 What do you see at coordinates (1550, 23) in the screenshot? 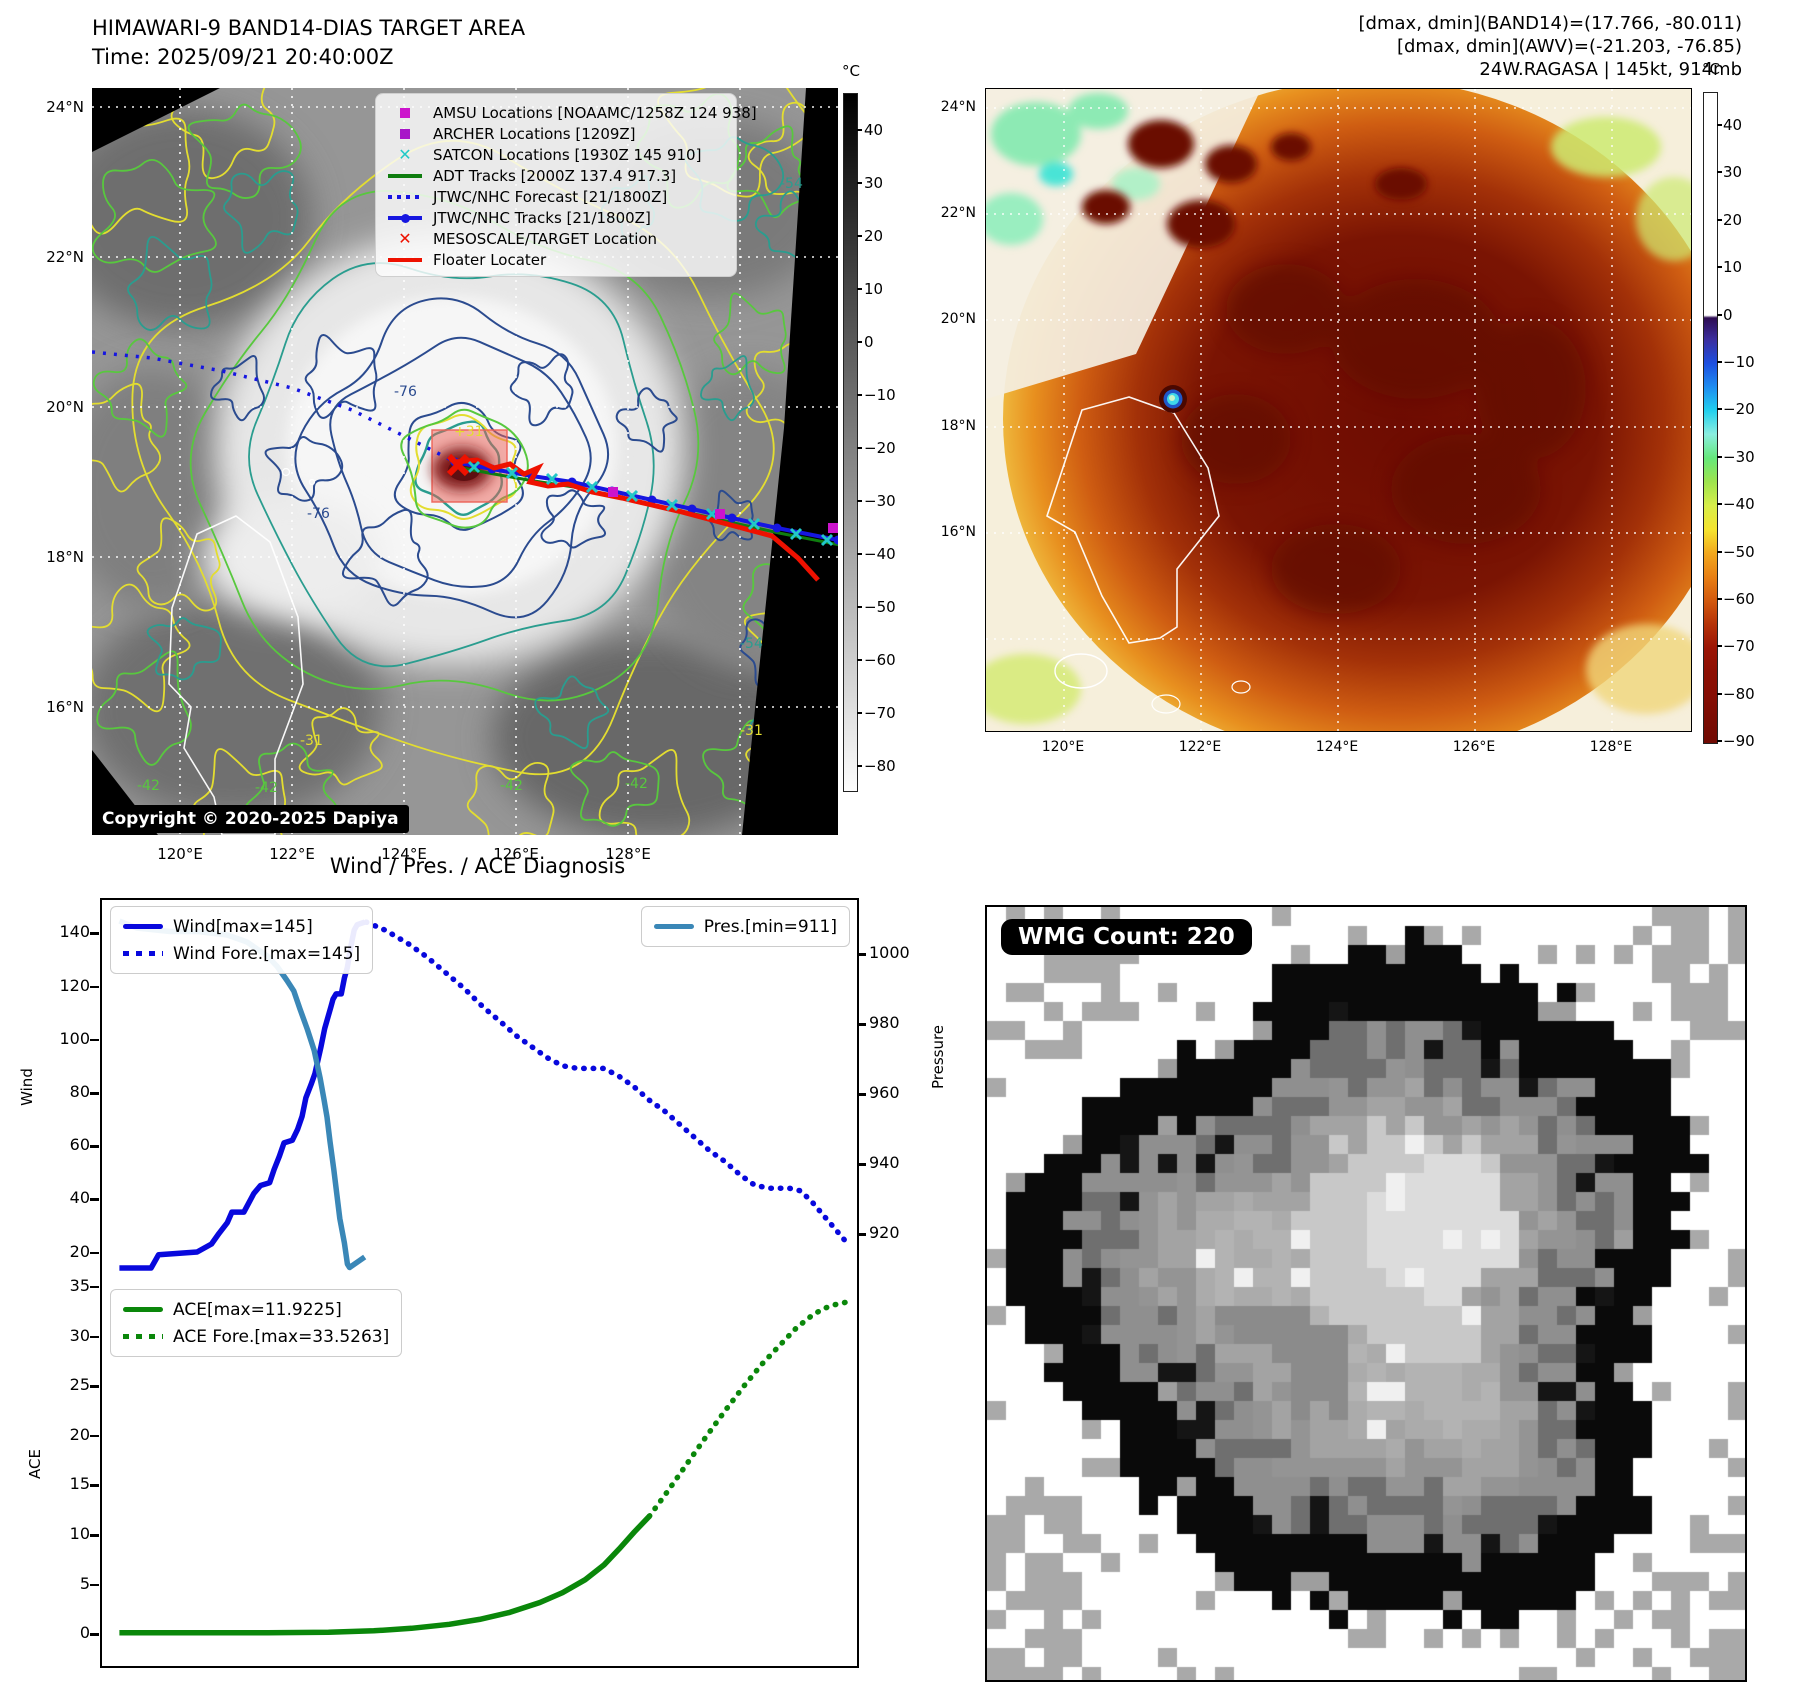
I see `band14-dmax-dmin: [dmax, dmin](BAND14)=(17.766, -80.011)` at bounding box center [1550, 23].